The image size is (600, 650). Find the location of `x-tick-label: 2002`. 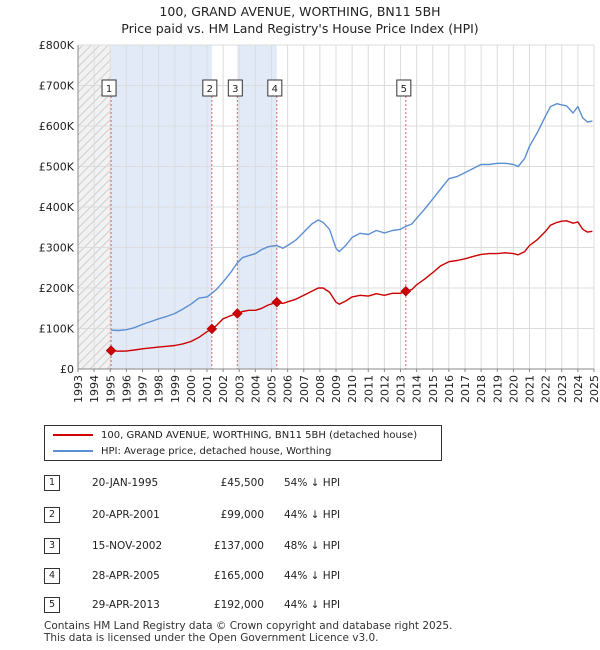

x-tick-label: 2002 is located at coordinates (223, 389).